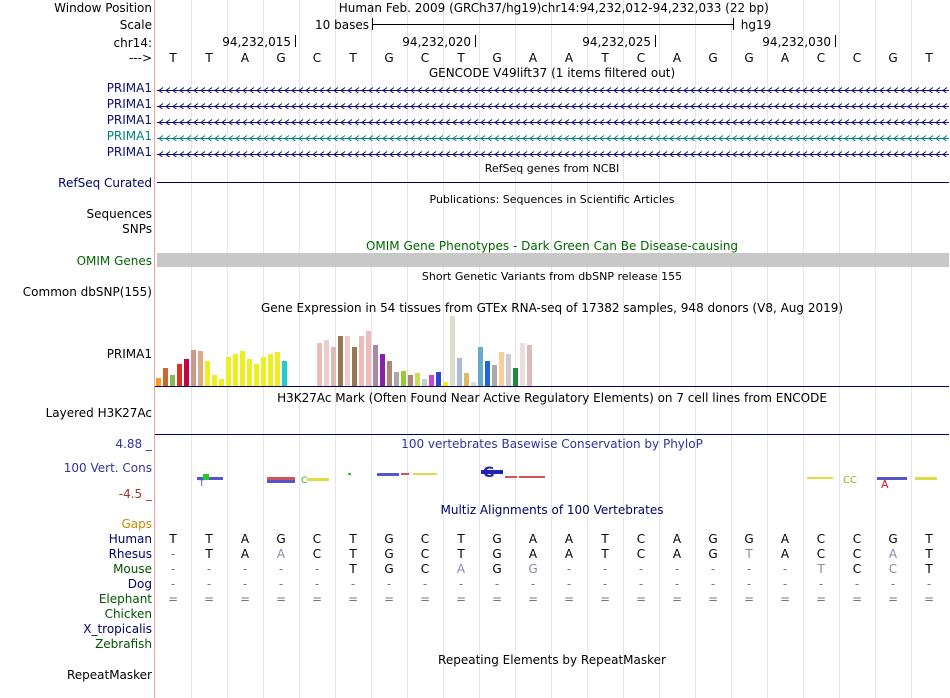 The height and width of the screenshot is (698, 950). Describe the element at coordinates (317, 599) in the screenshot. I see `alignment-base: =` at that location.